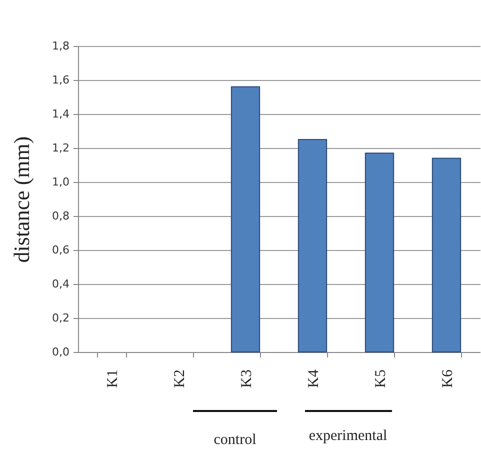 The height and width of the screenshot is (454, 481). What do you see at coordinates (113, 379) in the screenshot?
I see `x-tick-label: K1` at bounding box center [113, 379].